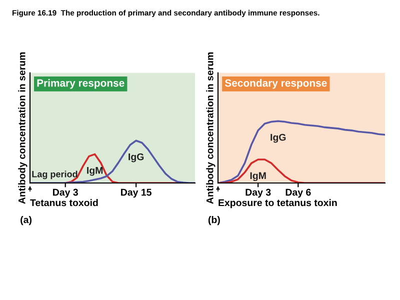  Describe the element at coordinates (26, 221) in the screenshot. I see `text: (a)` at that location.